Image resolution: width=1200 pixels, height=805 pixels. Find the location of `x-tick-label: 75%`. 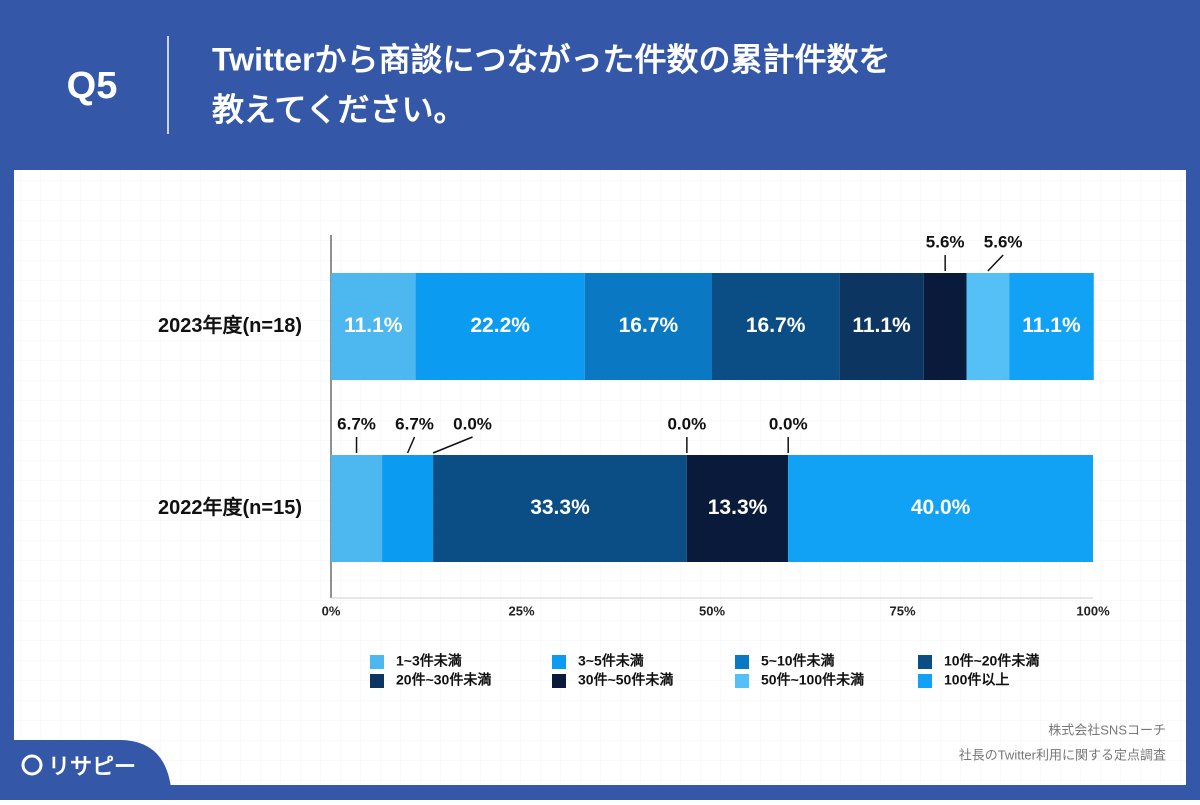

x-tick-label: 75% is located at coordinates (902, 610).